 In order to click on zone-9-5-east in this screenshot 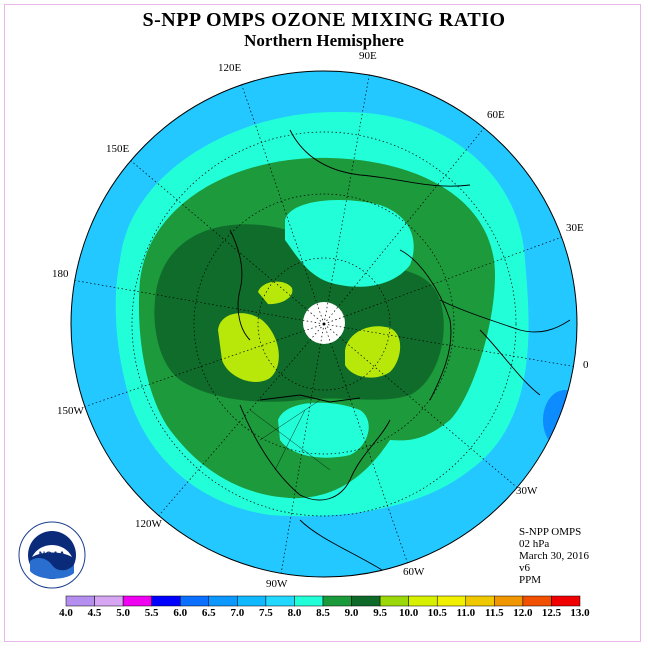, I will do `click(373, 352)`.